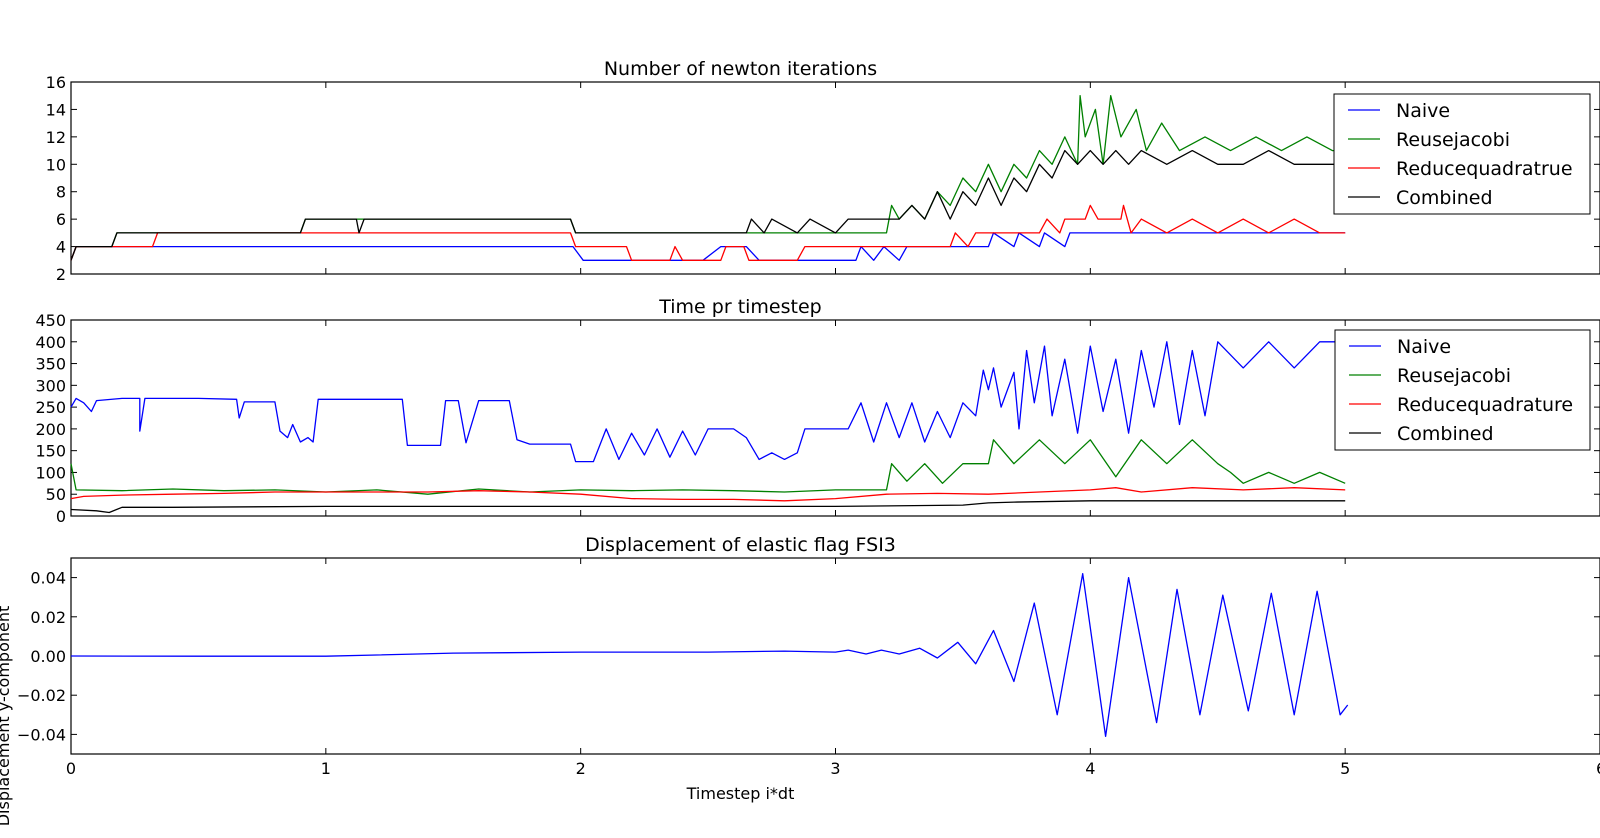 The image size is (1600, 838). Describe the element at coordinates (740, 793) in the screenshot. I see `x-axis-label: Timestep i*dt` at that location.